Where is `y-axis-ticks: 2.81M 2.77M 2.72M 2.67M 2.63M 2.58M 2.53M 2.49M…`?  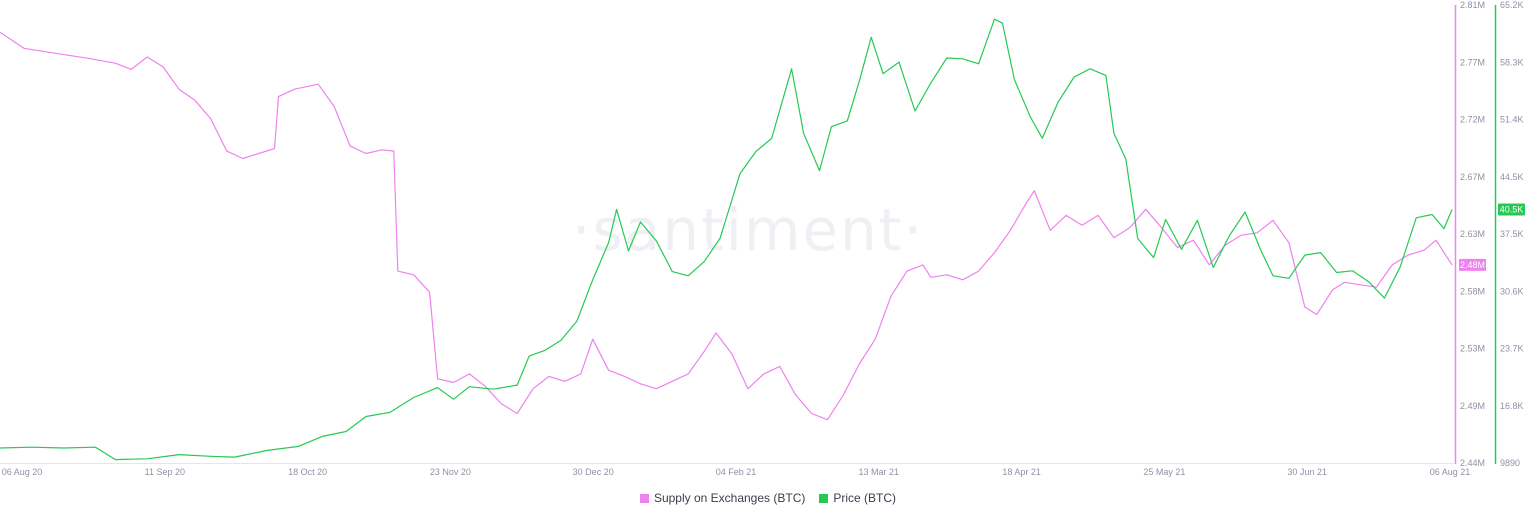 y-axis-ticks: 2.81M 2.77M 2.72M 2.67M 2.63M 2.58M 2.53M 2.49M… is located at coordinates (1492, 234).